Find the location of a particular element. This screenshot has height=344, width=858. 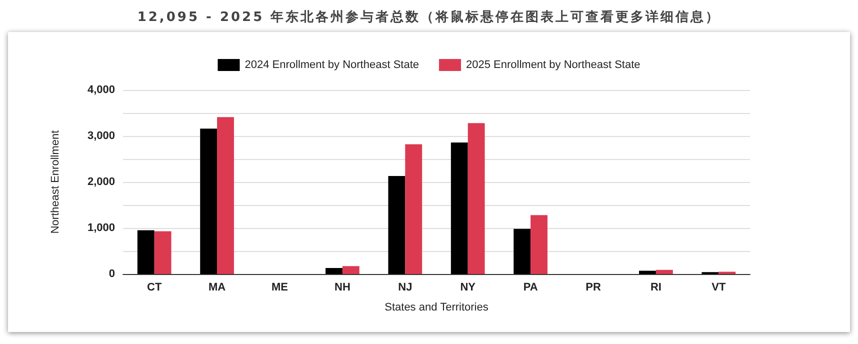

x-tick-label: PA is located at coordinates (530, 288).